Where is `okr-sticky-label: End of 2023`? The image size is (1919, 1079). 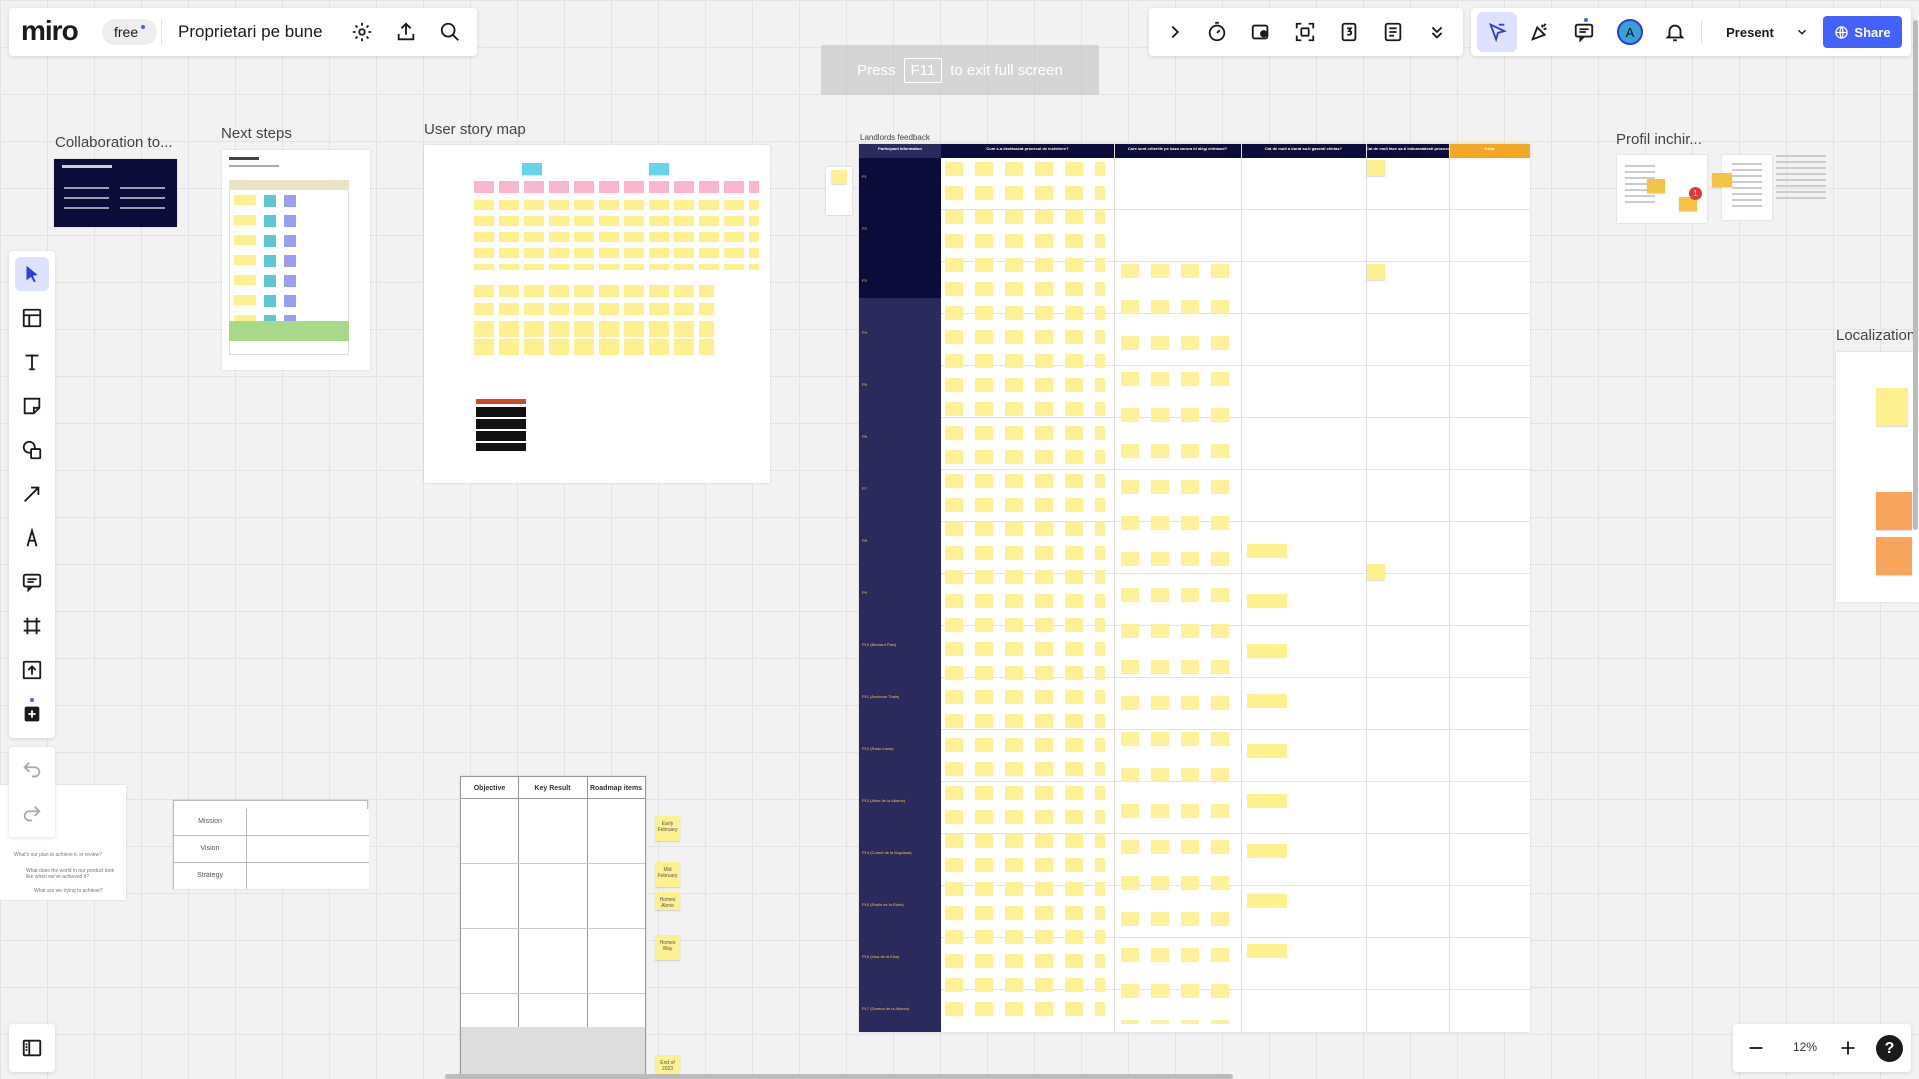 okr-sticky-label: End of 2023 is located at coordinates (667, 1066).